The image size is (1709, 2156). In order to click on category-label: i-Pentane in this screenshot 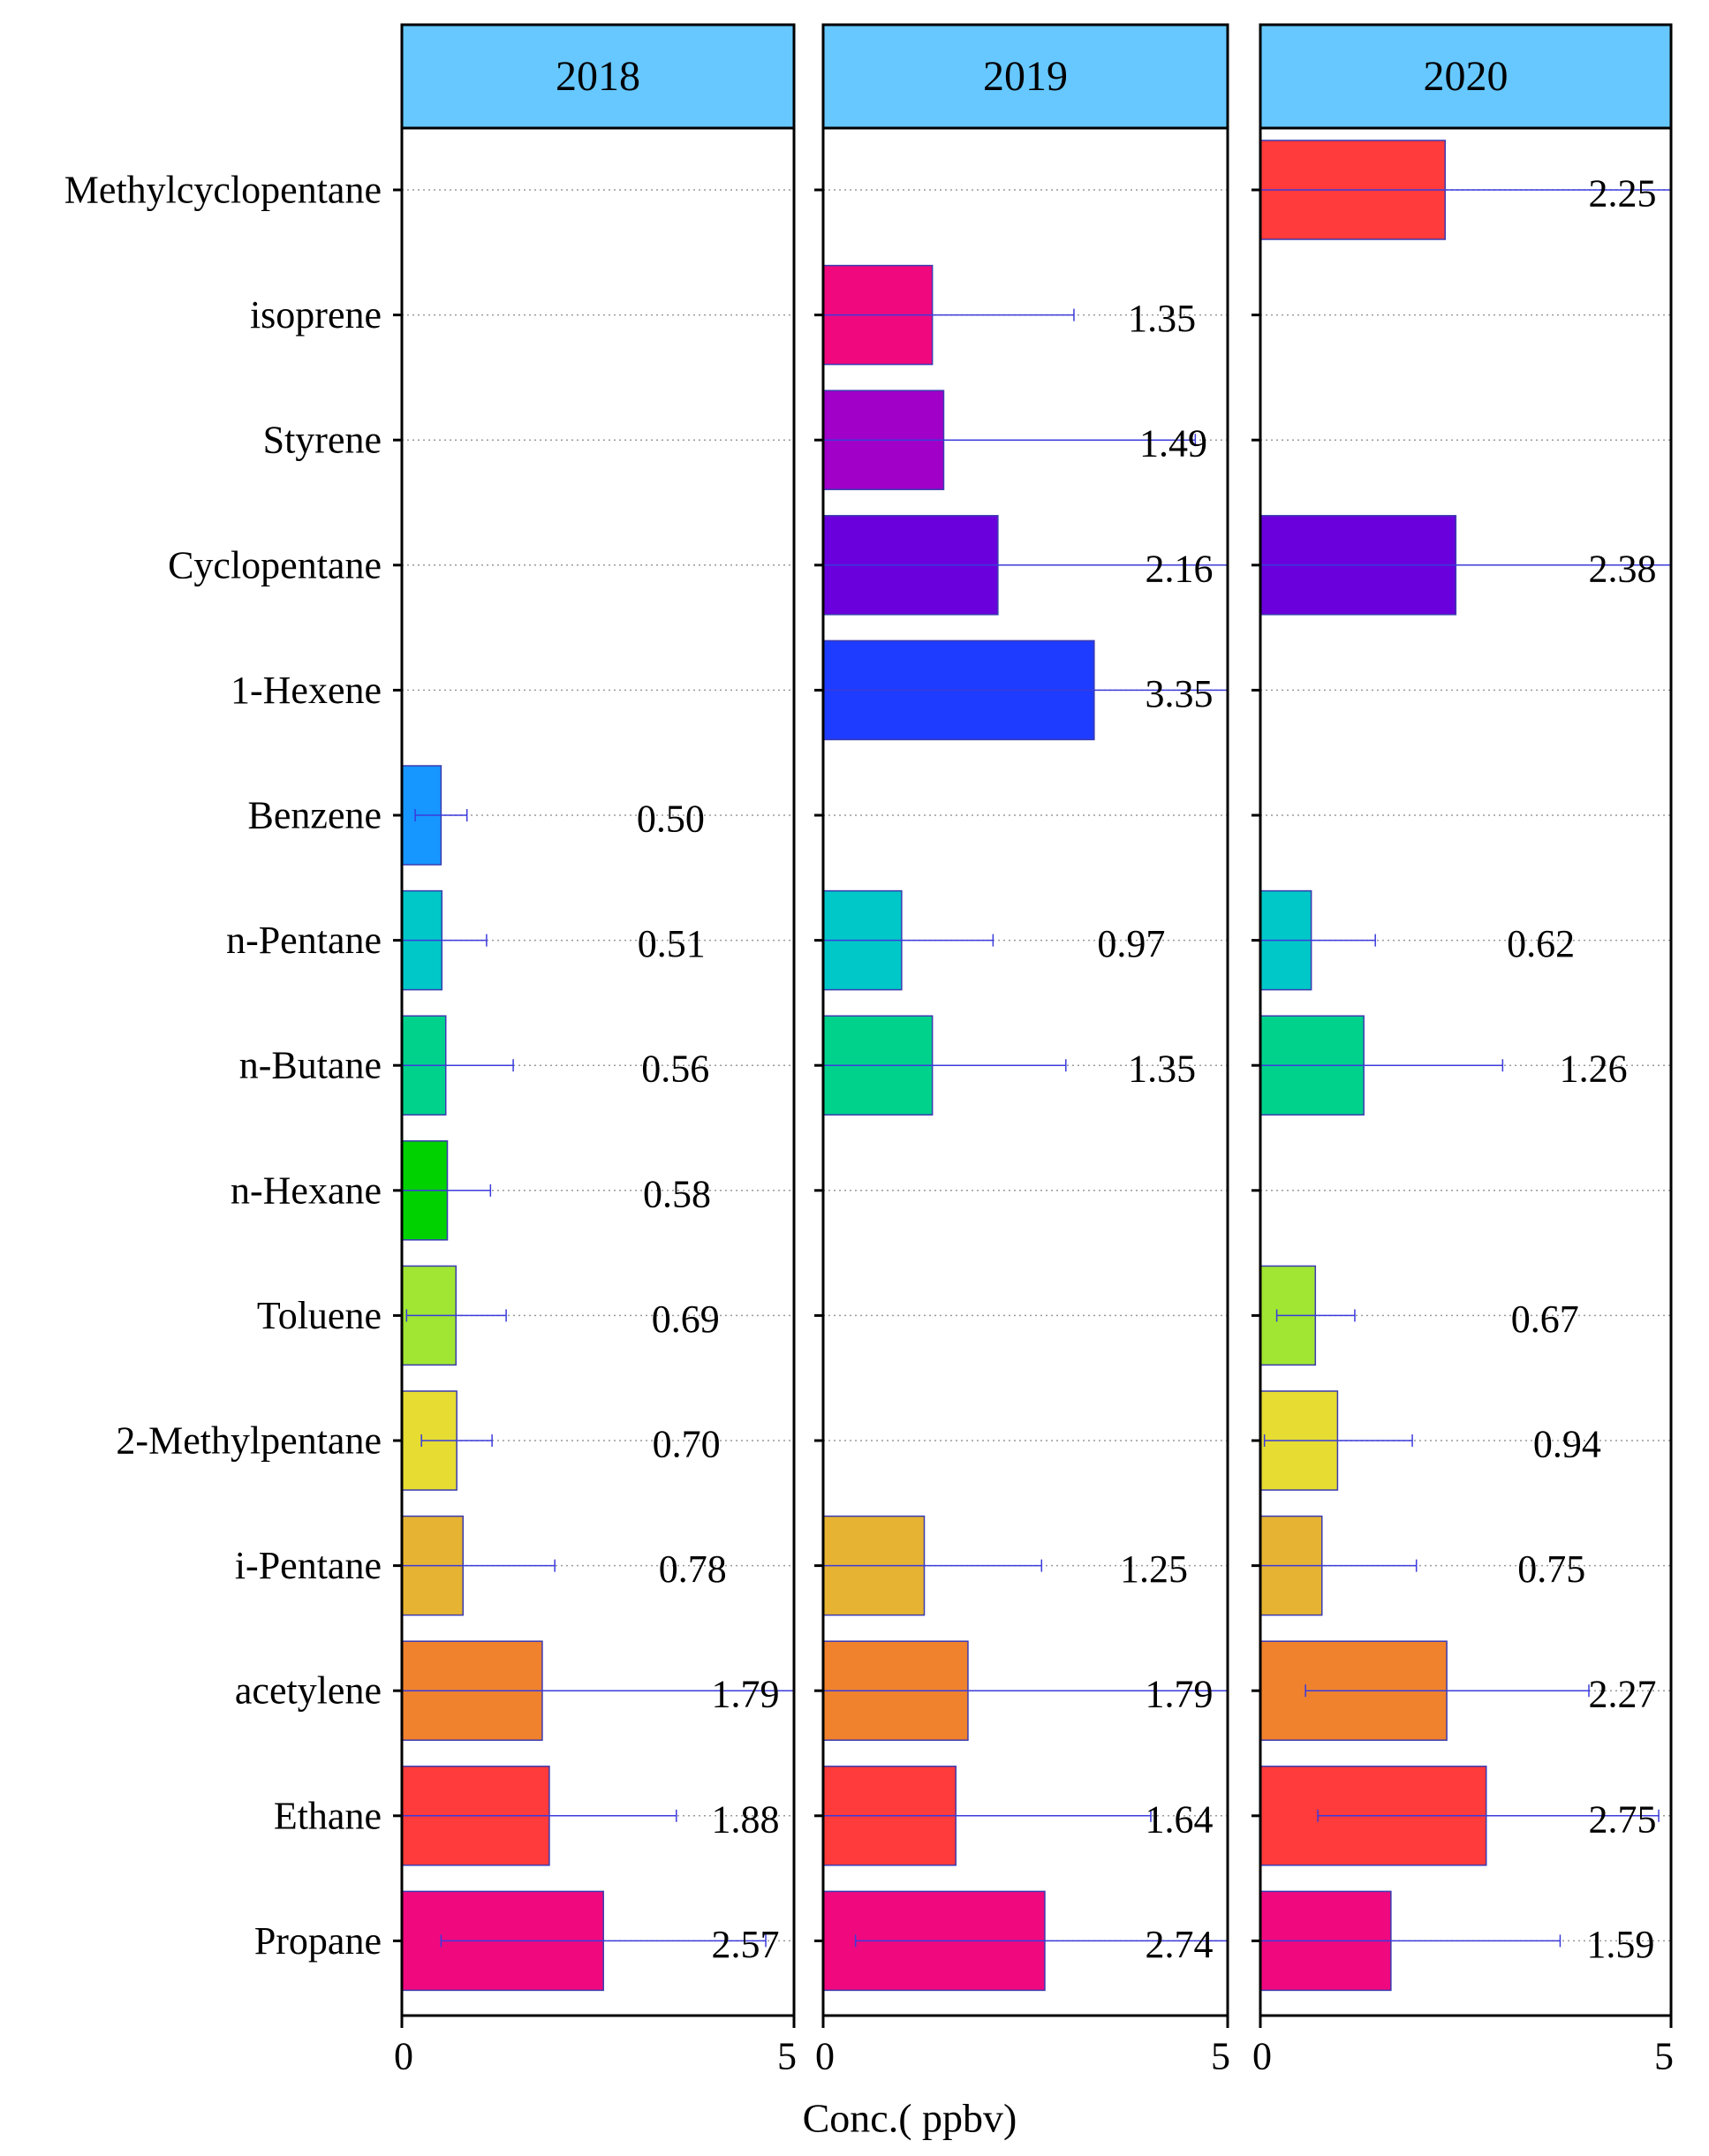, I will do `click(308, 1565)`.